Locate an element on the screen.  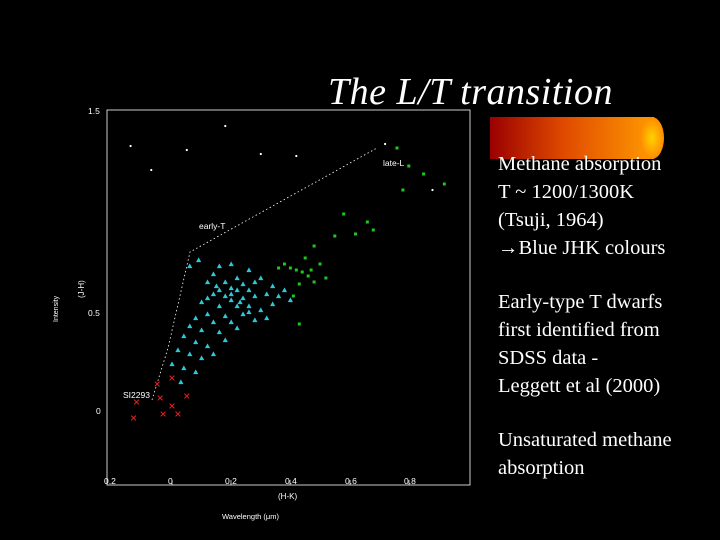
x-tick-label: 0.4 is located at coordinates (291, 481).